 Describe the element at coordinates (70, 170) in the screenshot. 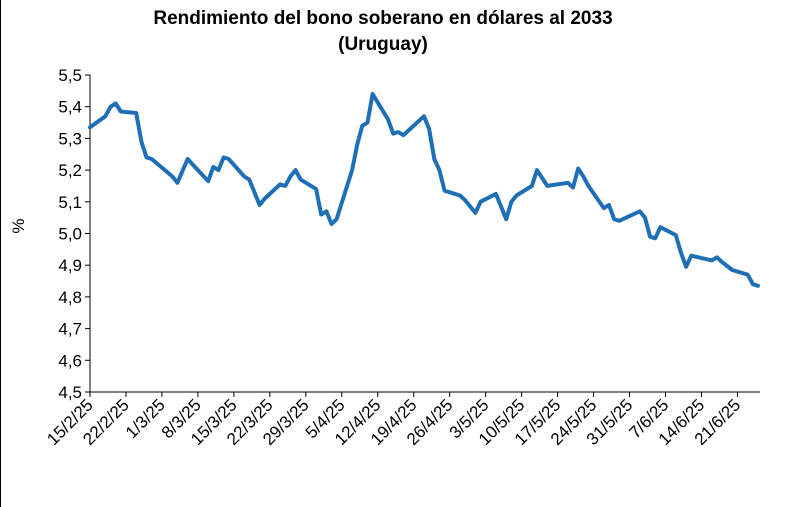

I see `y-tick-label: 5,2` at that location.